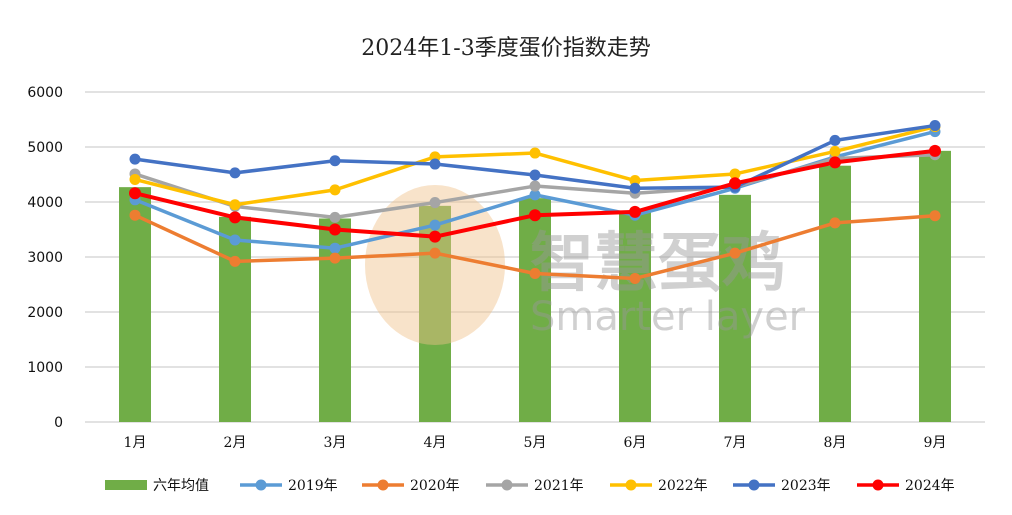 The image size is (1012, 515). Describe the element at coordinates (935, 286) in the screenshot. I see `bar-9月` at that location.